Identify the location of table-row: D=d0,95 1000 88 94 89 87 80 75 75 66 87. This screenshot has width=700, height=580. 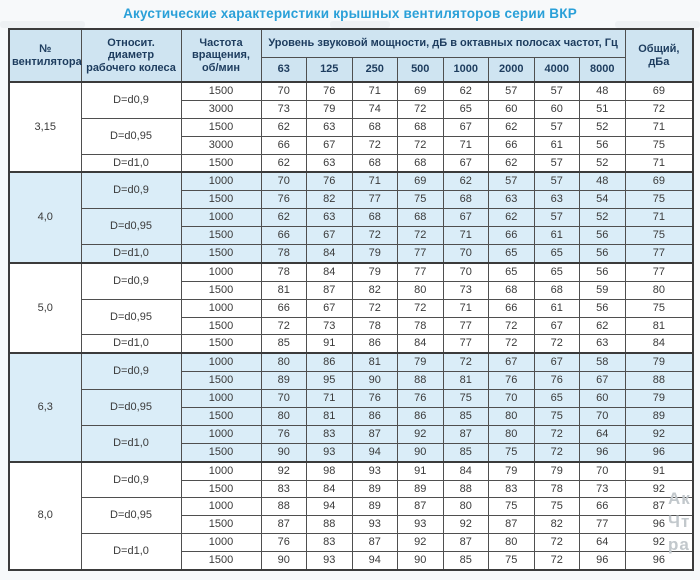
(351, 516).